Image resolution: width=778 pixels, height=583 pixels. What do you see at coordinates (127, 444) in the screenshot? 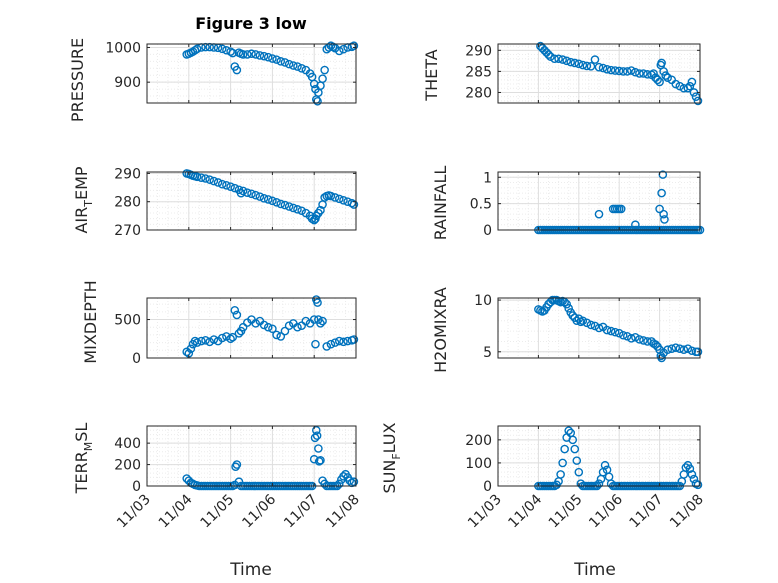
I see `y-tick-label: 400` at bounding box center [127, 444].